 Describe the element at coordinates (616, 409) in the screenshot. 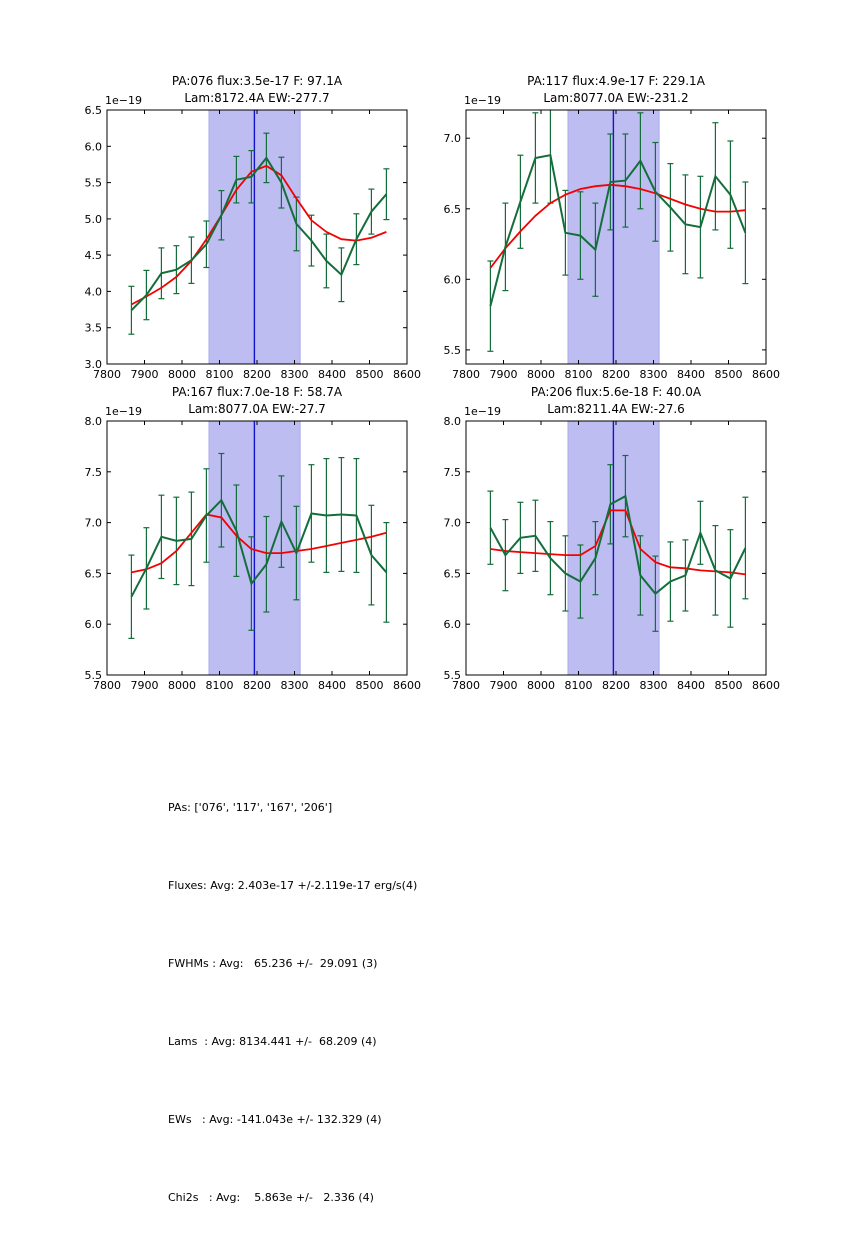

I see `plot-subtitle: Lam:8211.4A EW:-27.6` at that location.